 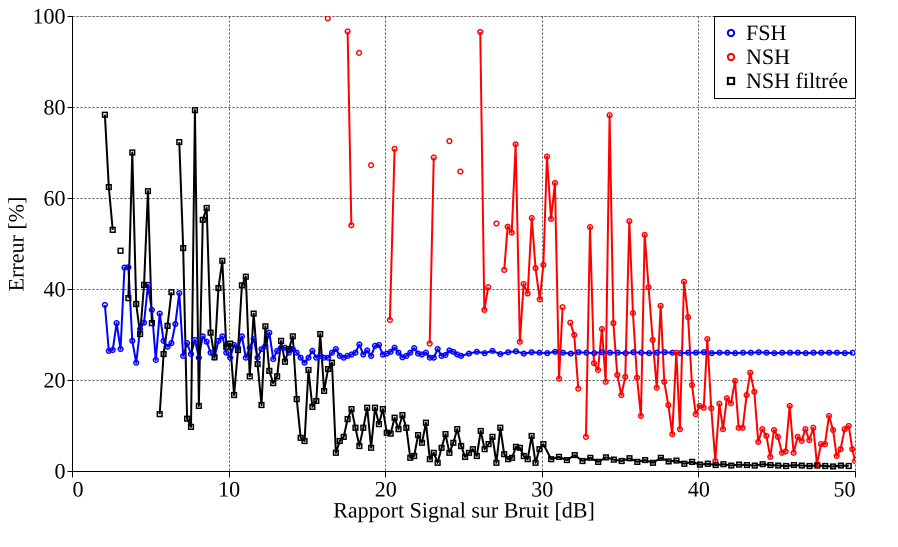 What do you see at coordinates (845, 489) in the screenshot?
I see `x-tick-label: 50` at bounding box center [845, 489].